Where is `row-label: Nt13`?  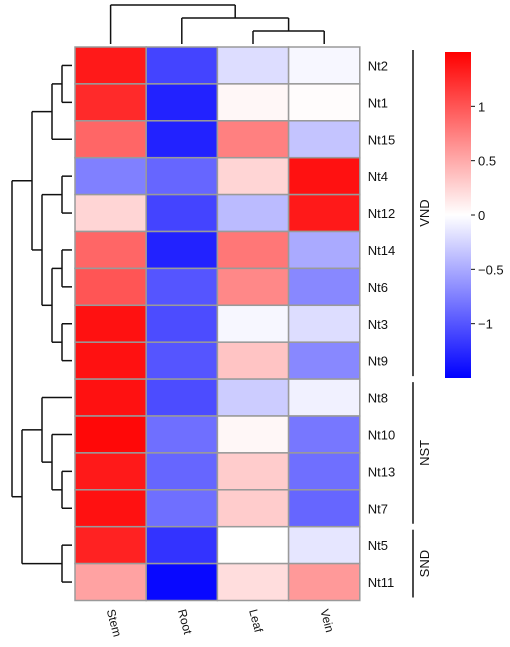 row-label: Nt13 is located at coordinates (381, 471).